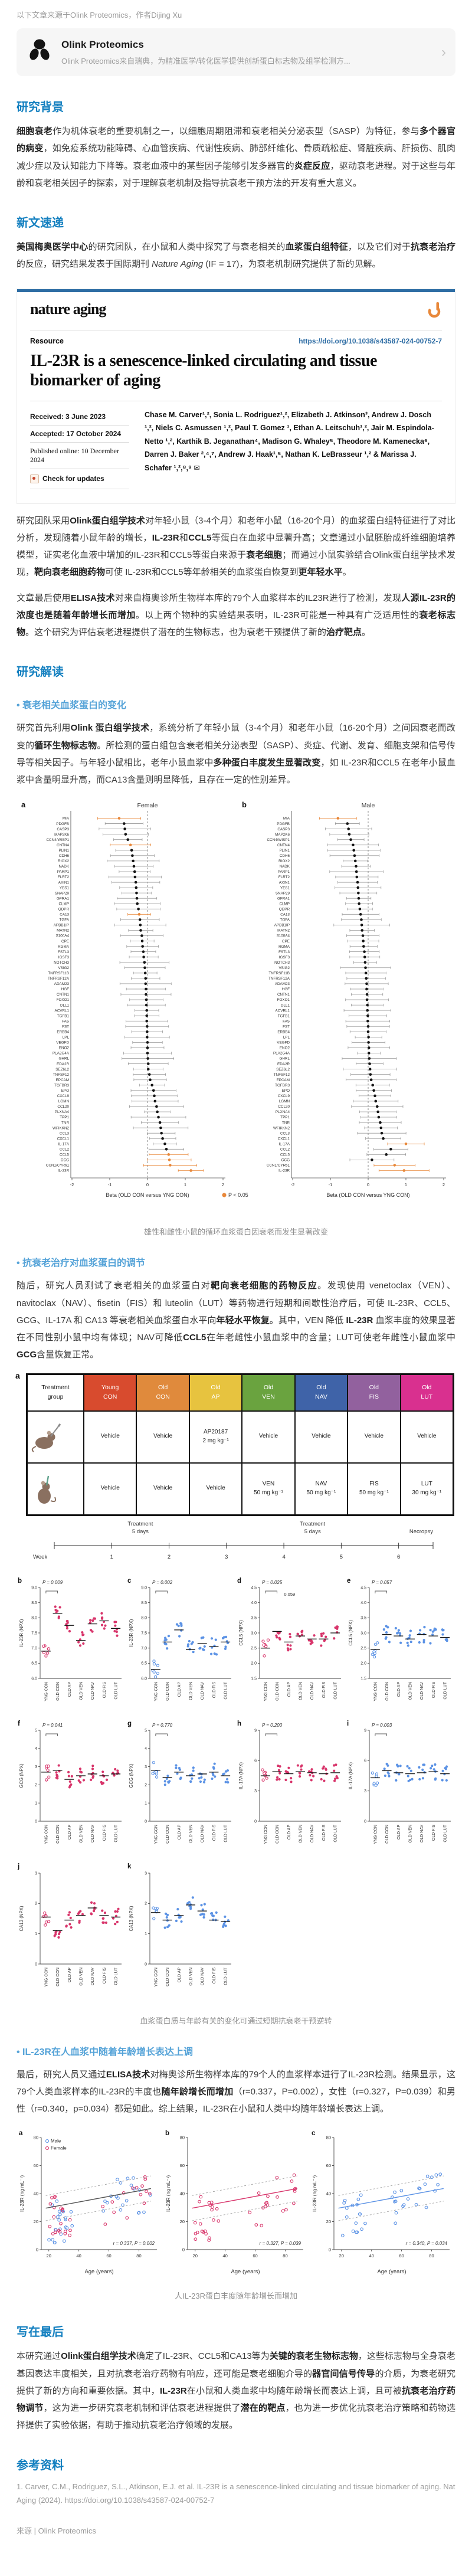  I want to click on svg-text: Age (years), so click(245, 2272).